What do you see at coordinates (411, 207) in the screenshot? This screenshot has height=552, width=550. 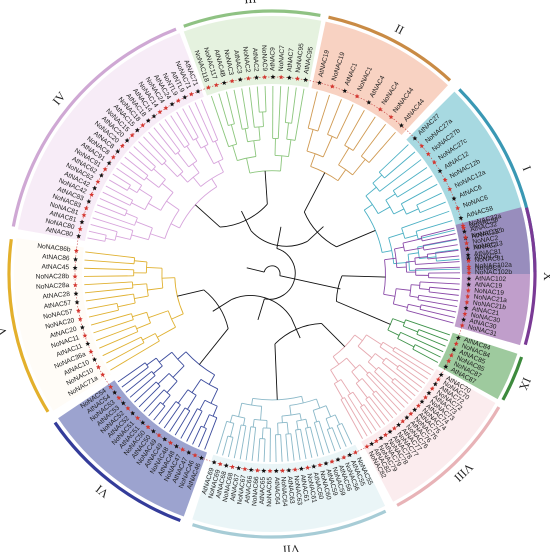 I see `clade-branches-I` at bounding box center [411, 207].